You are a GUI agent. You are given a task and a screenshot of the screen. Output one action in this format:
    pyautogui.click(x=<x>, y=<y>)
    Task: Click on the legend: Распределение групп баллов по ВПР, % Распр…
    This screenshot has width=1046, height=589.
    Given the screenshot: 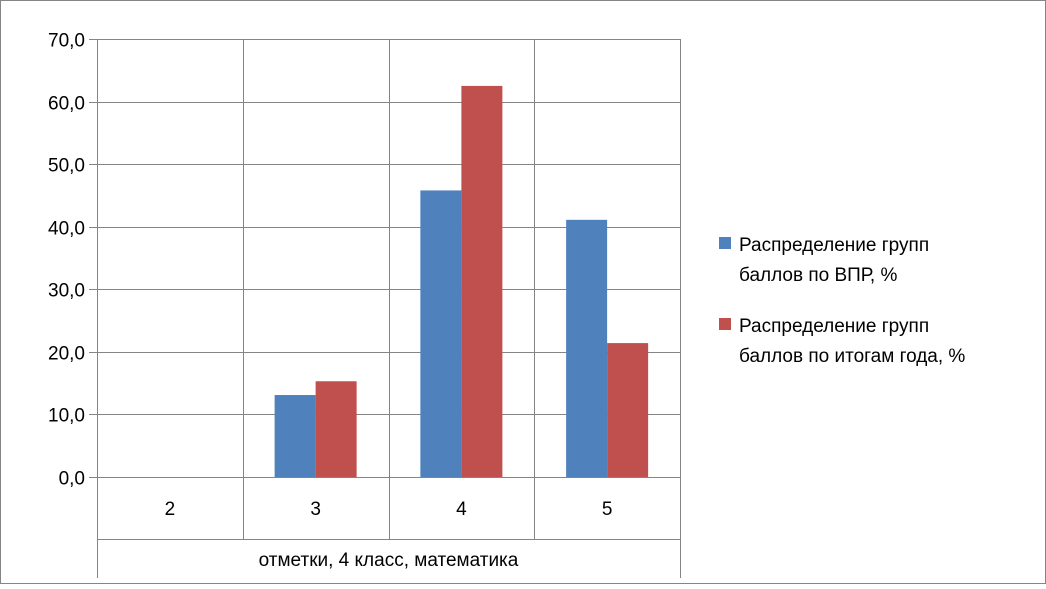 What is the action you would take?
    pyautogui.click(x=842, y=301)
    